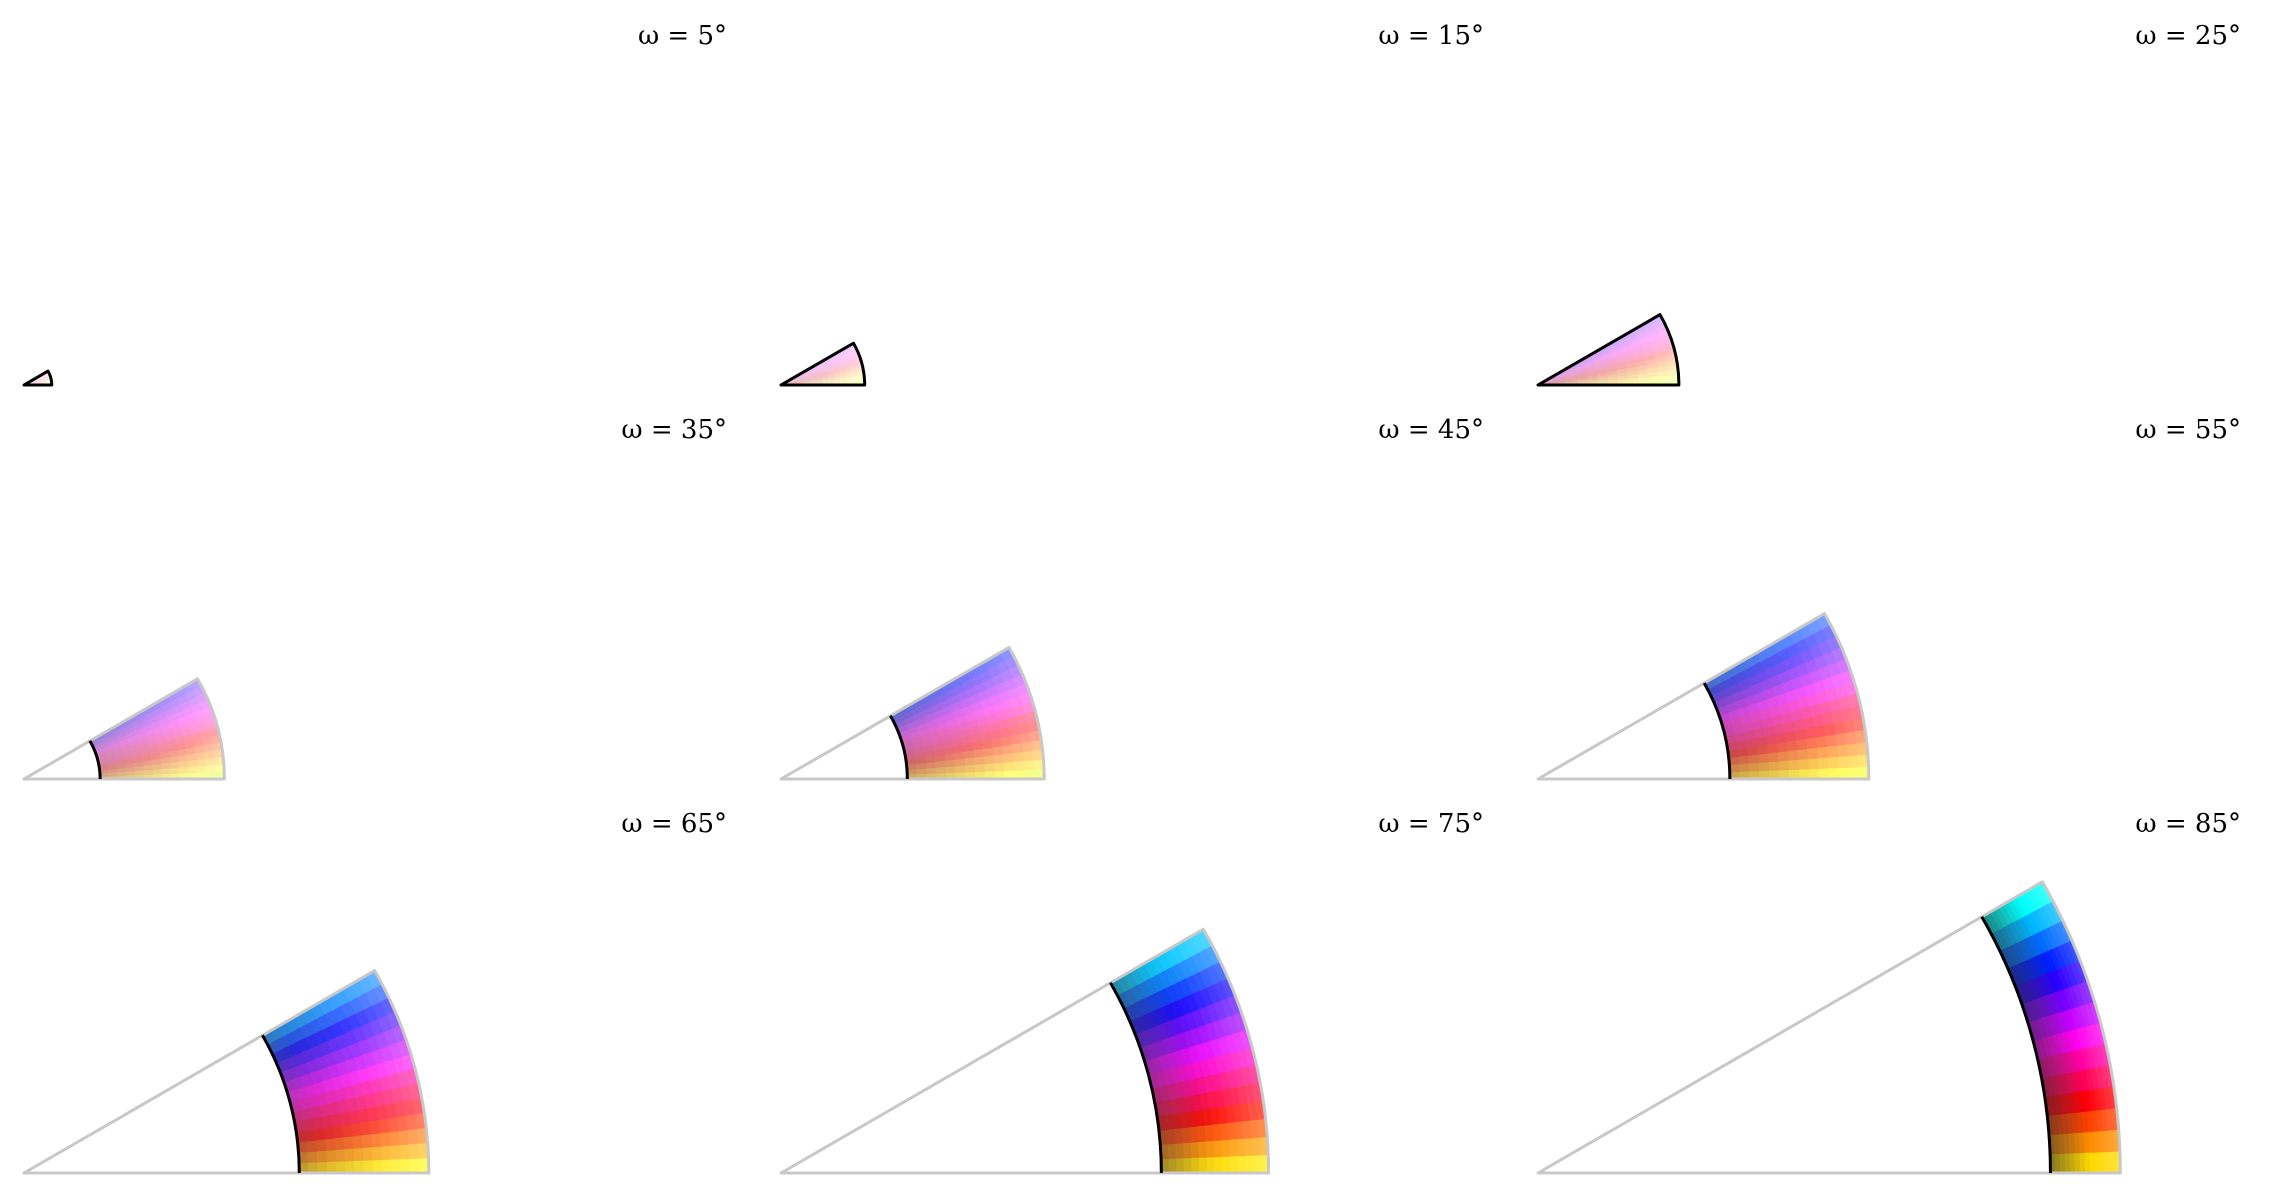 The height and width of the screenshot is (1197, 2284). What do you see at coordinates (1888, 204) in the screenshot?
I see `panel-omega-25: ω = 25°` at bounding box center [1888, 204].